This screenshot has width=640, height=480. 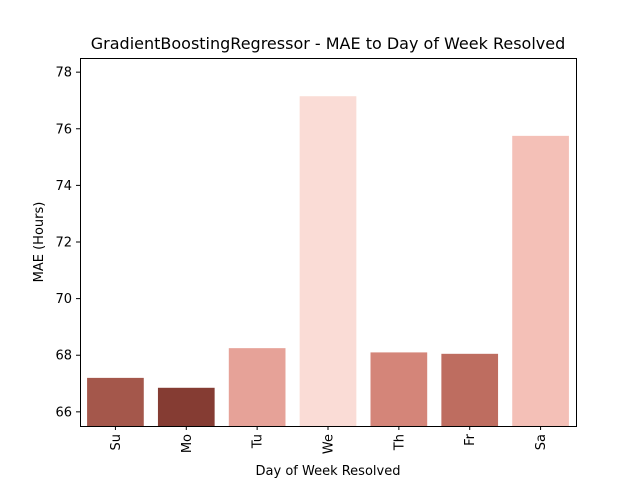 I want to click on y-tick-label: 68, so click(x=63, y=356).